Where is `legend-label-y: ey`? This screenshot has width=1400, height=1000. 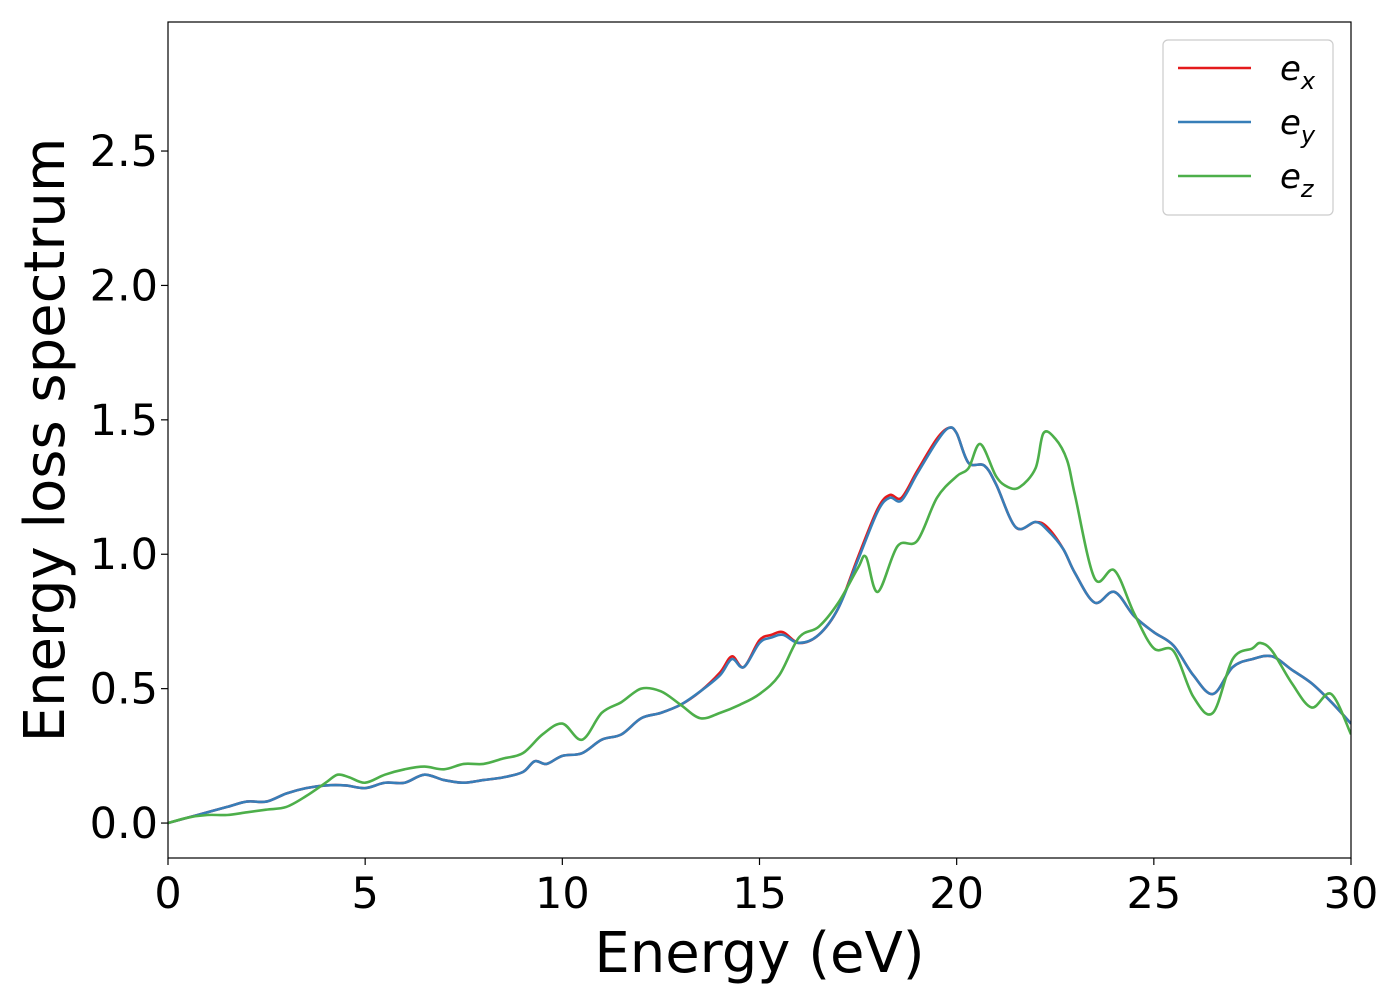
legend-label-y: ey is located at coordinates (1298, 126).